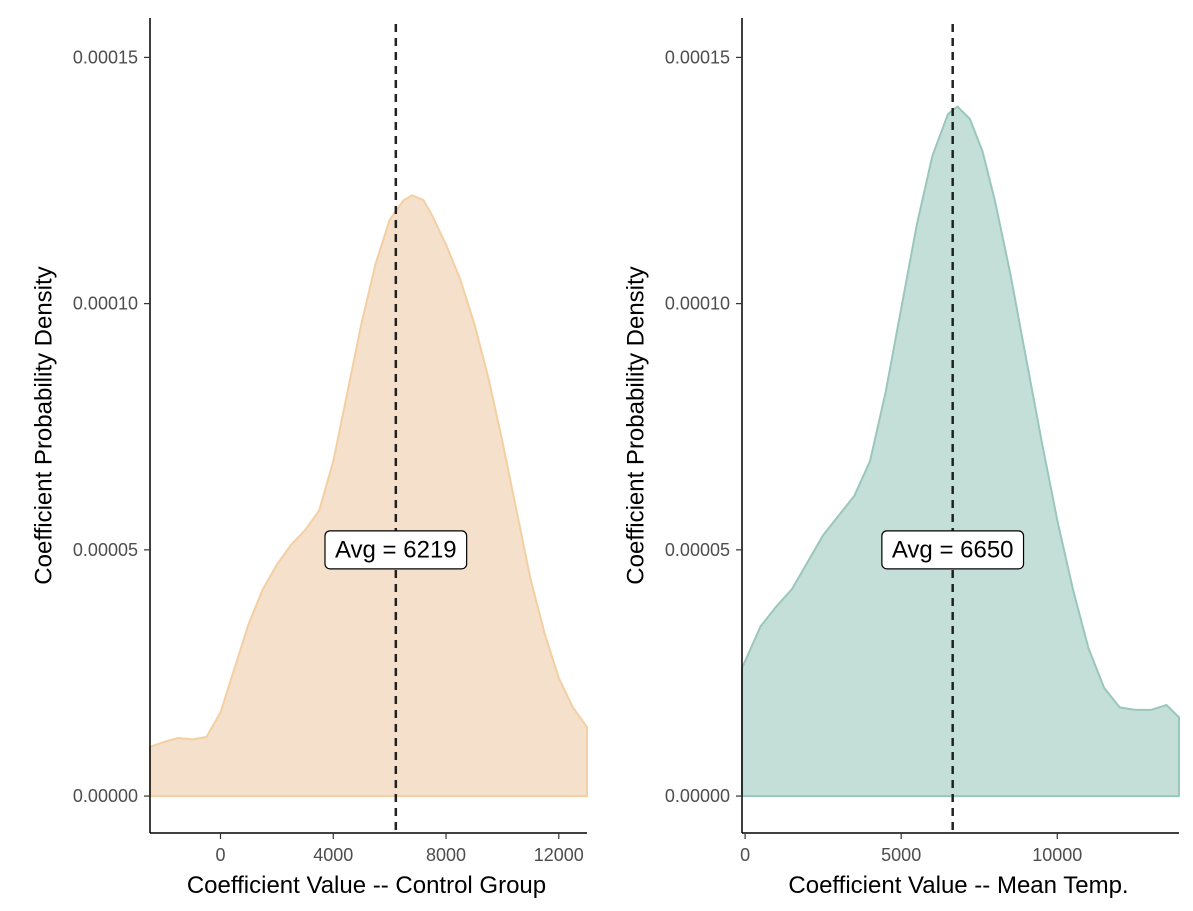  What do you see at coordinates (636, 425) in the screenshot?
I see `mean-temp-y-axis-title: Coefficient Probability Density` at bounding box center [636, 425].